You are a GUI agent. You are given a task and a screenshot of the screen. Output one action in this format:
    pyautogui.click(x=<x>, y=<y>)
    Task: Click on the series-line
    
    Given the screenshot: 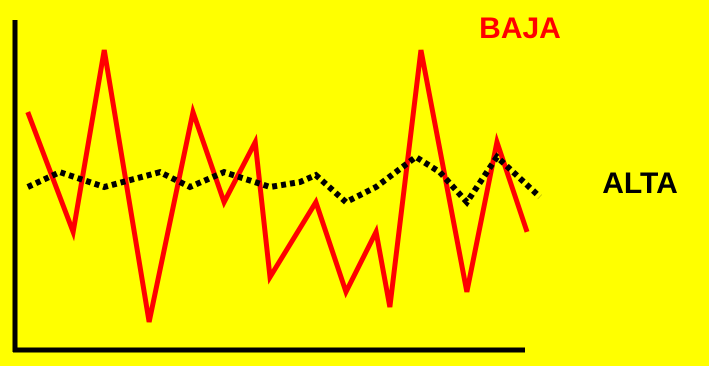 What is the action you would take?
    pyautogui.click(x=284, y=180)
    